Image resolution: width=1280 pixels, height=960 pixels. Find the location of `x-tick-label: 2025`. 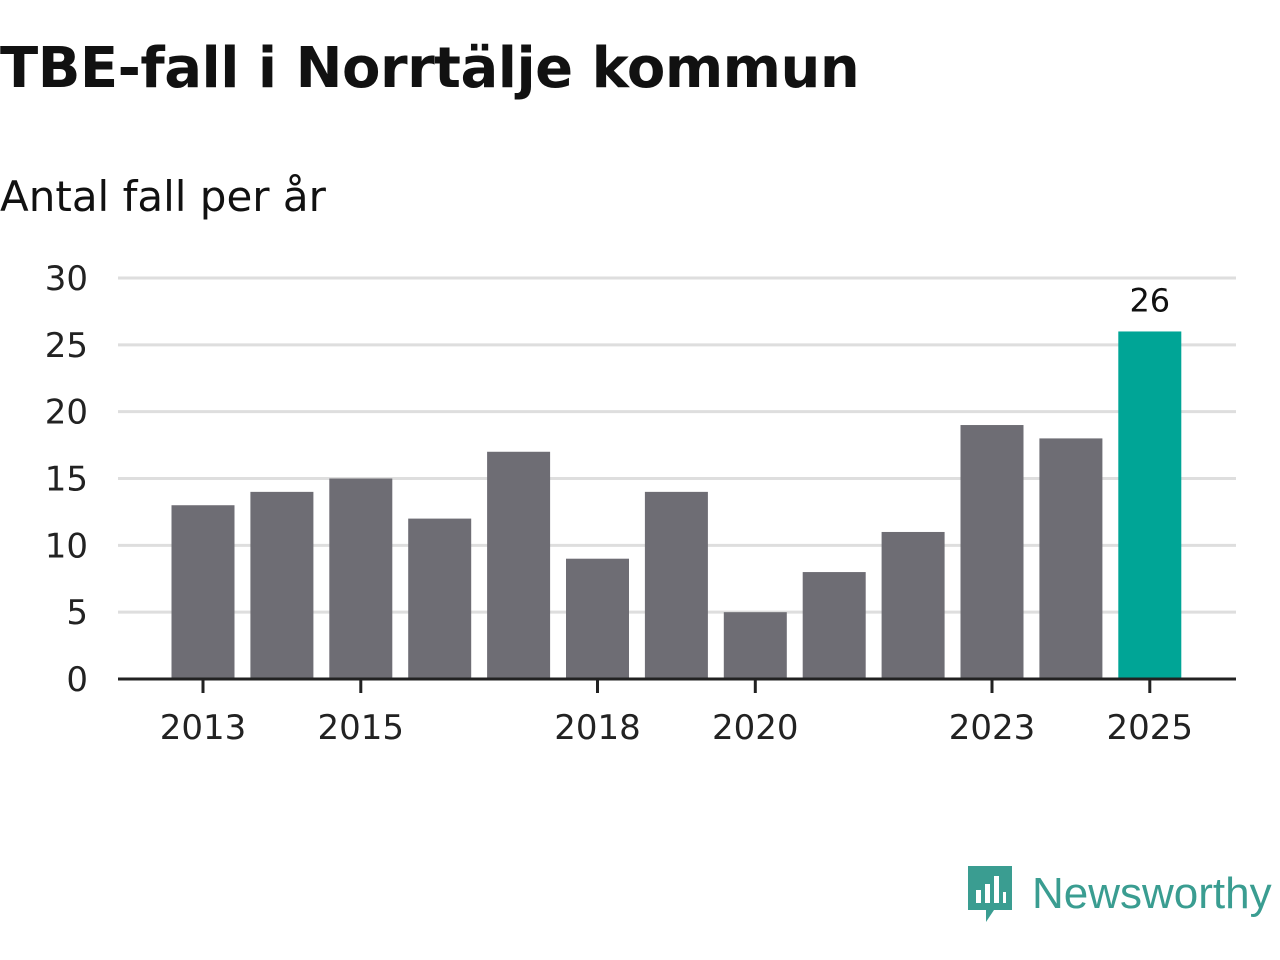

x-tick-label: 2025 is located at coordinates (1150, 728).